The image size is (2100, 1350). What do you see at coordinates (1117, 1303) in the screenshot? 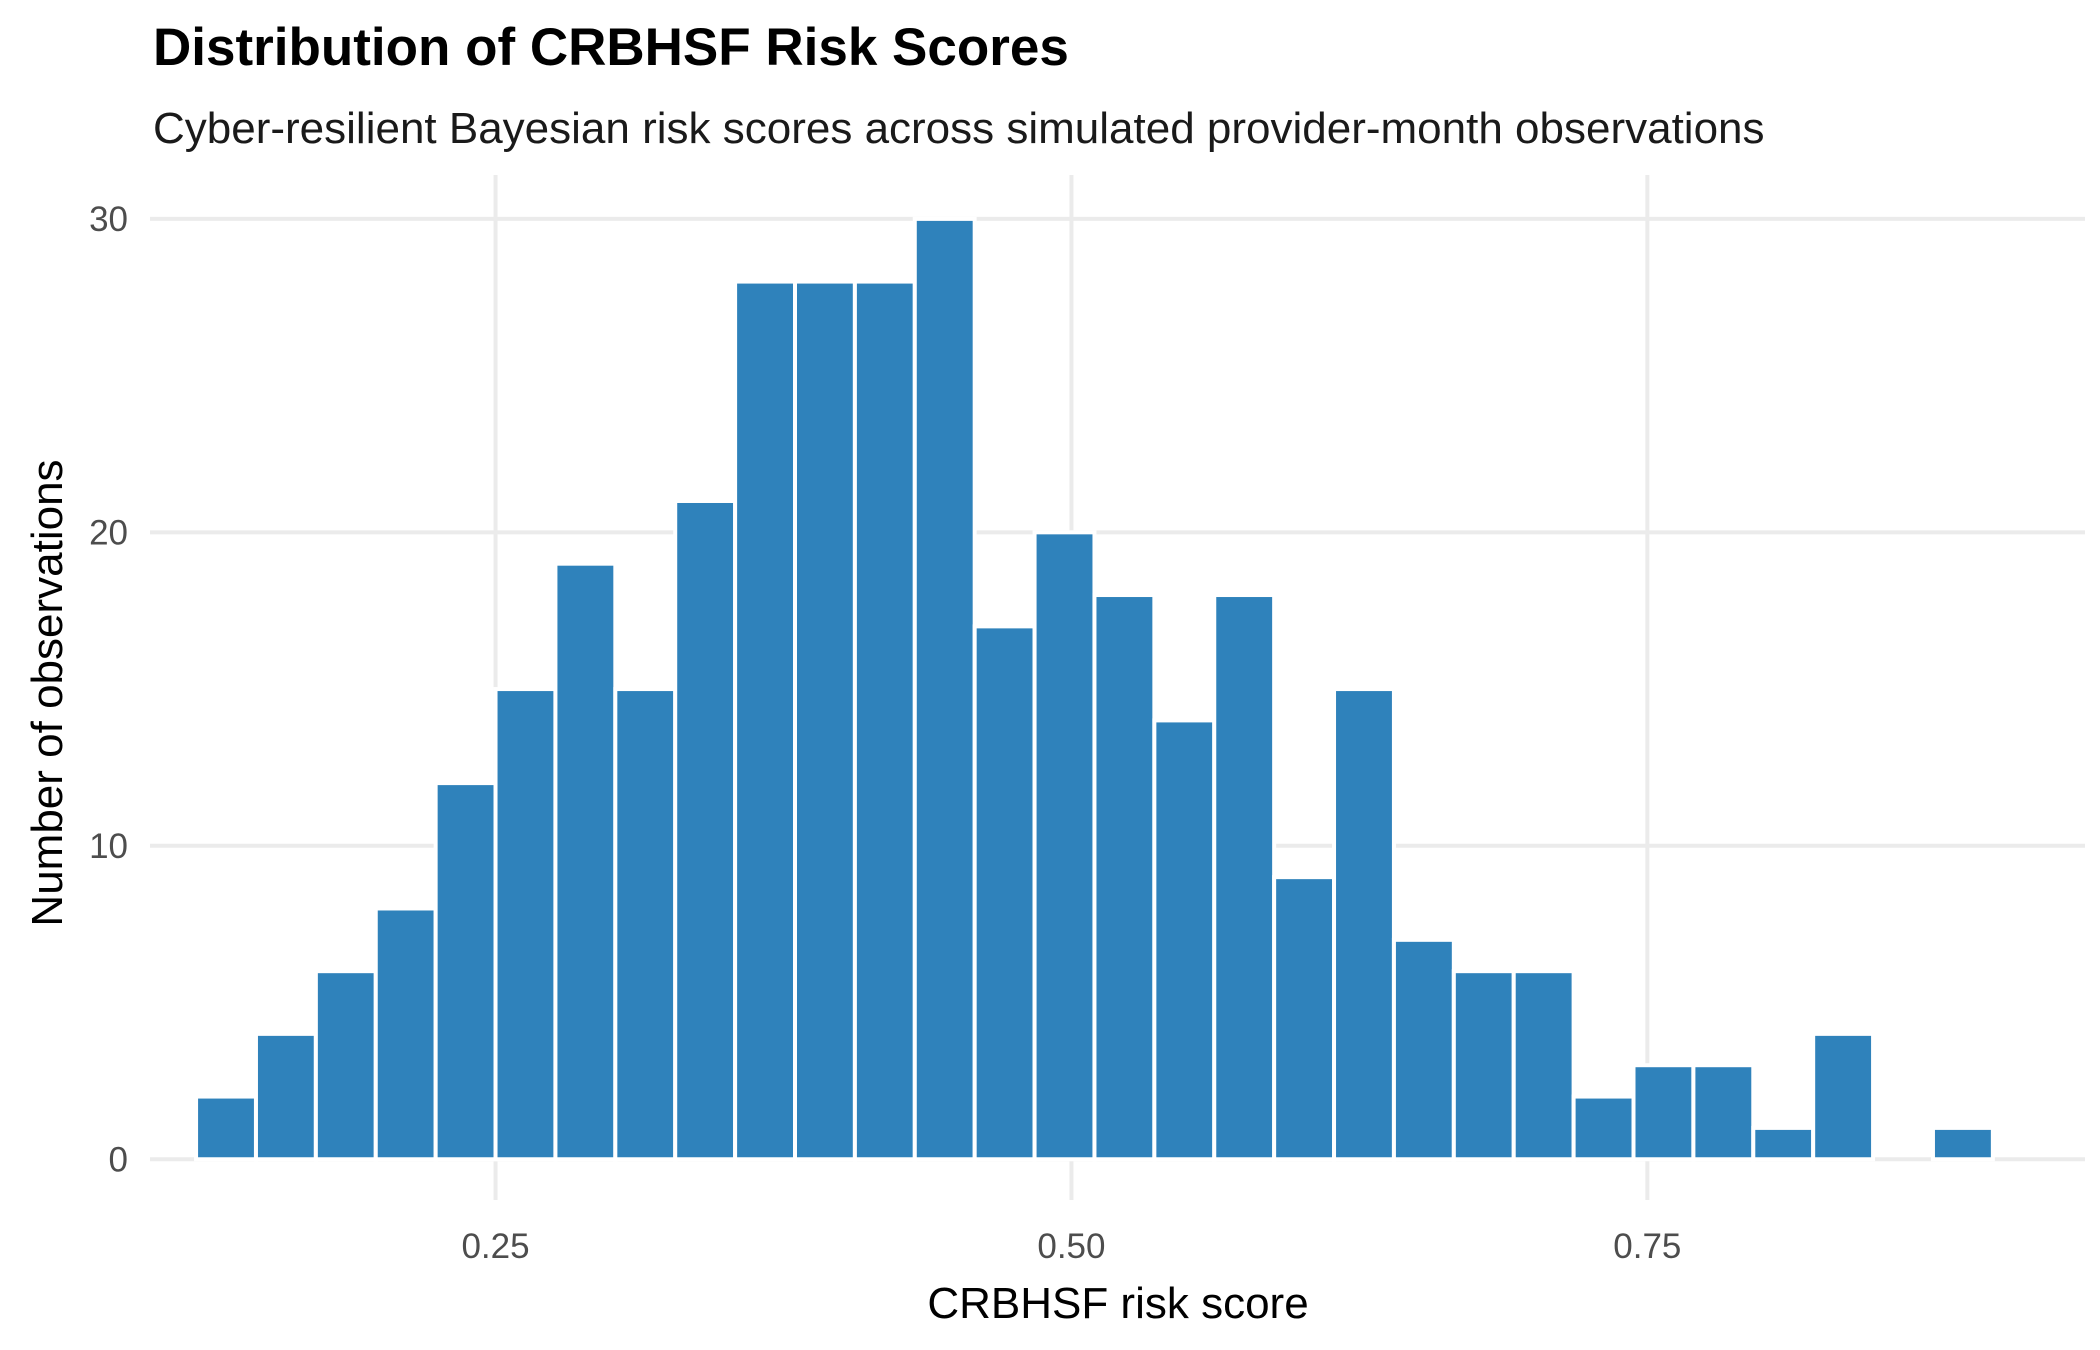
I see `x-axis-title: CRBHSF risk score` at bounding box center [1117, 1303].